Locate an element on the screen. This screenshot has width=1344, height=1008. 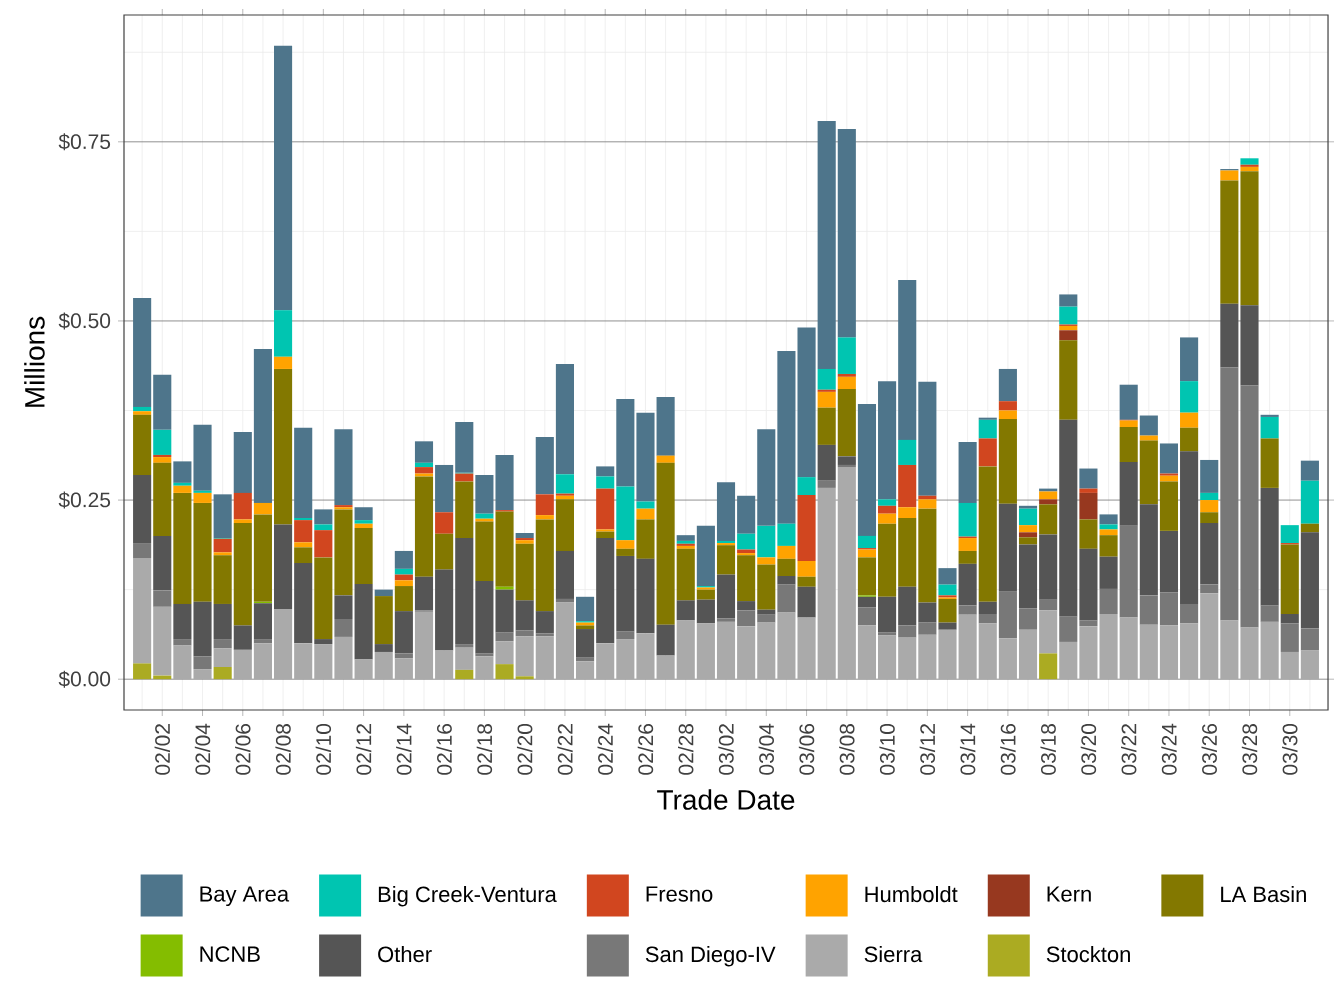
legend-label: Kern is located at coordinates (1069, 894).